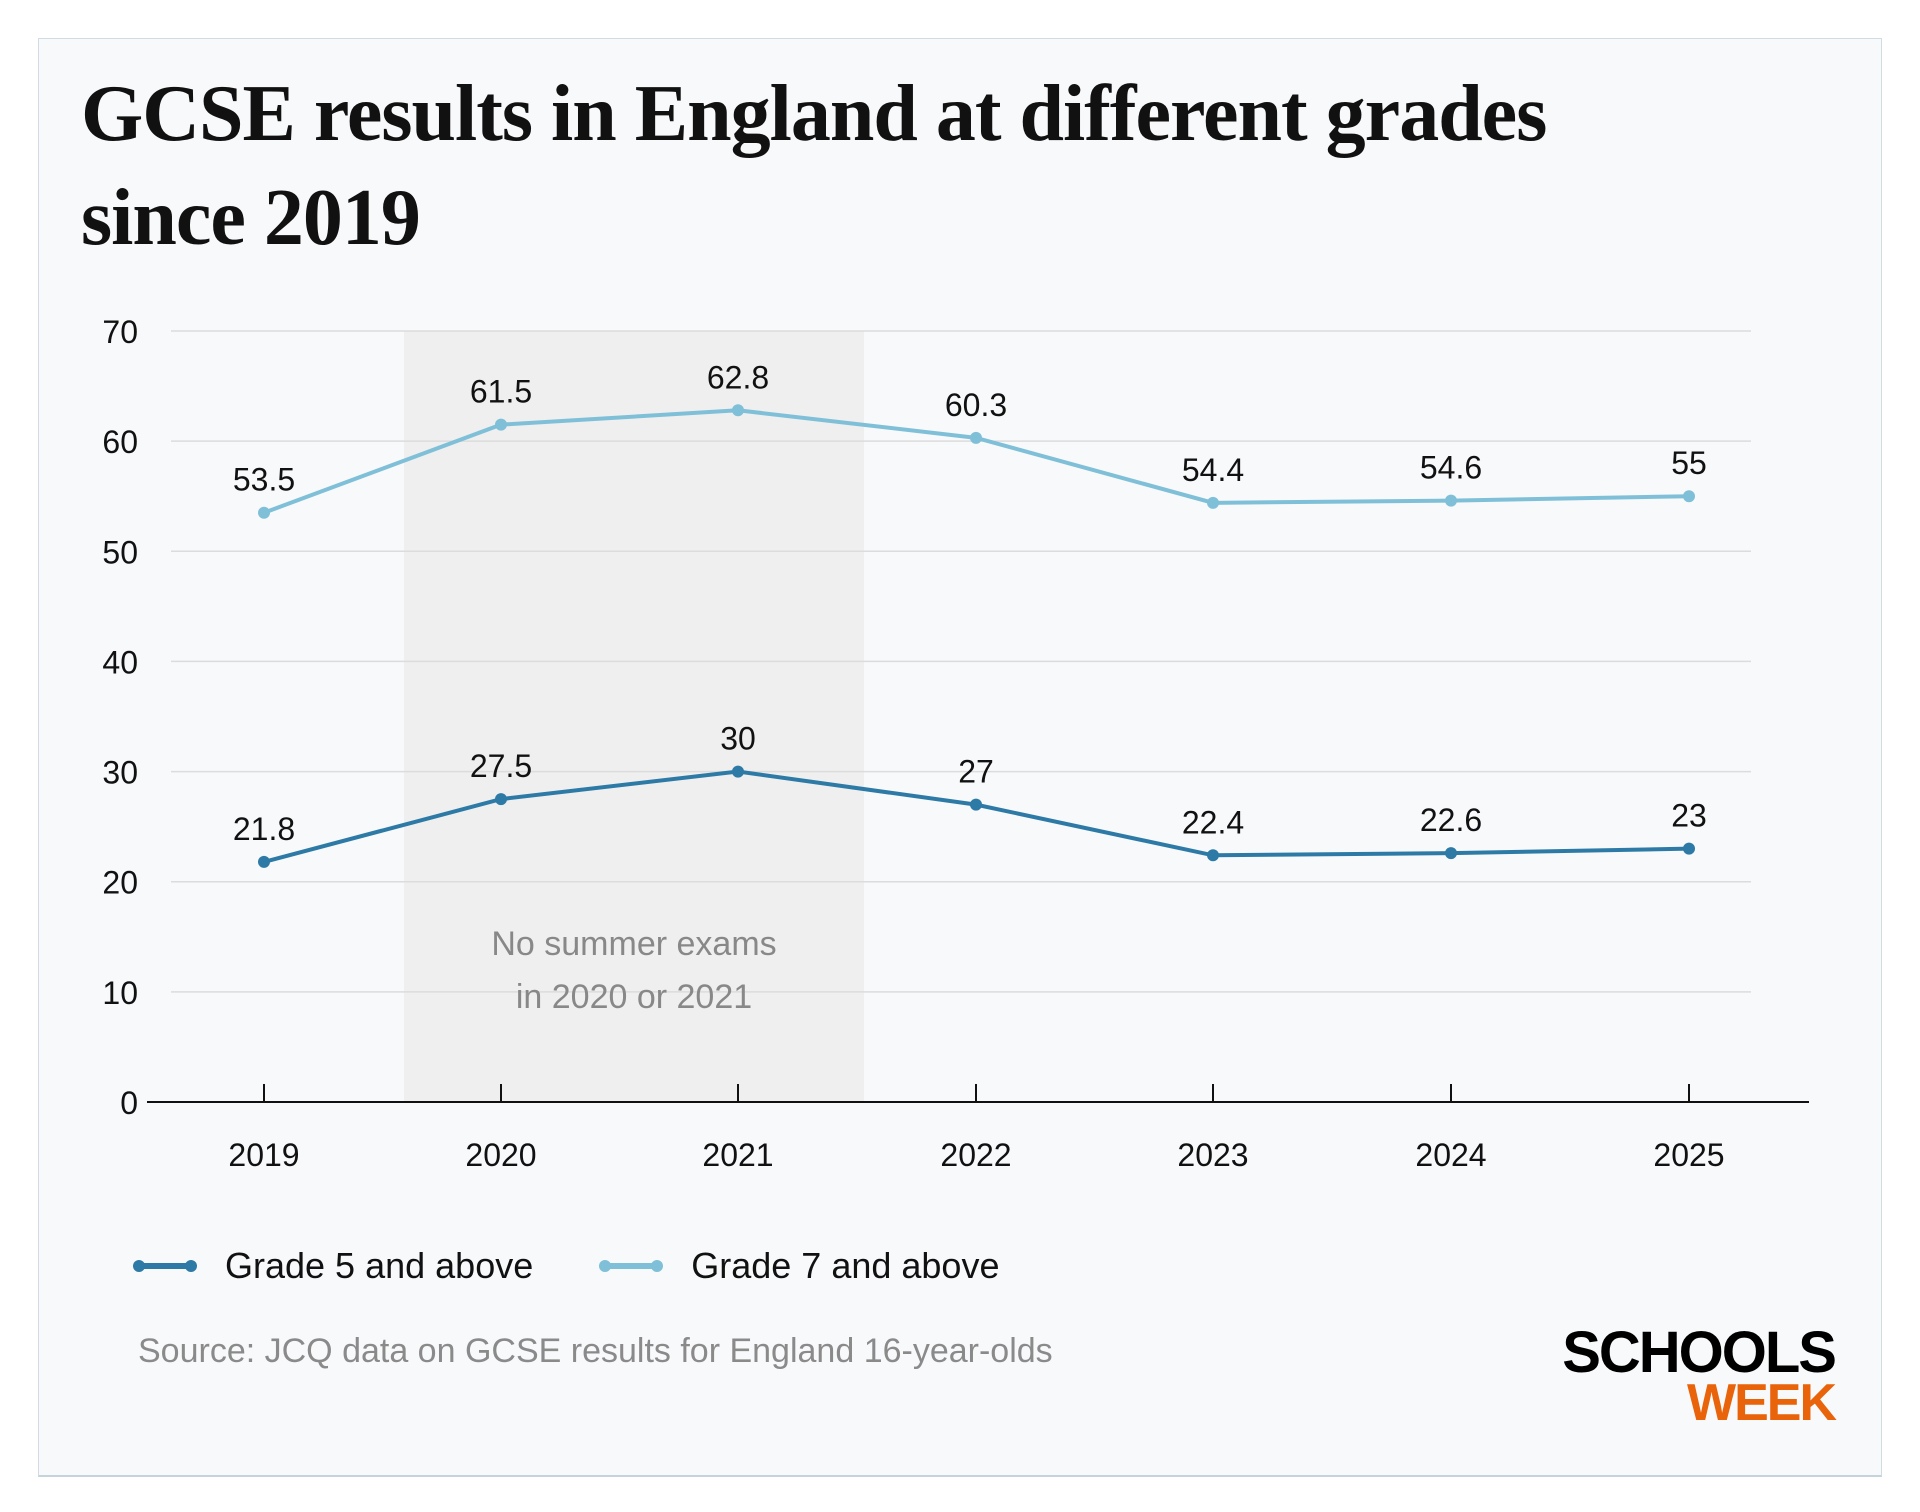 The height and width of the screenshot is (1512, 1920). What do you see at coordinates (976, 405) in the screenshot?
I see `data-label: 60.3` at bounding box center [976, 405].